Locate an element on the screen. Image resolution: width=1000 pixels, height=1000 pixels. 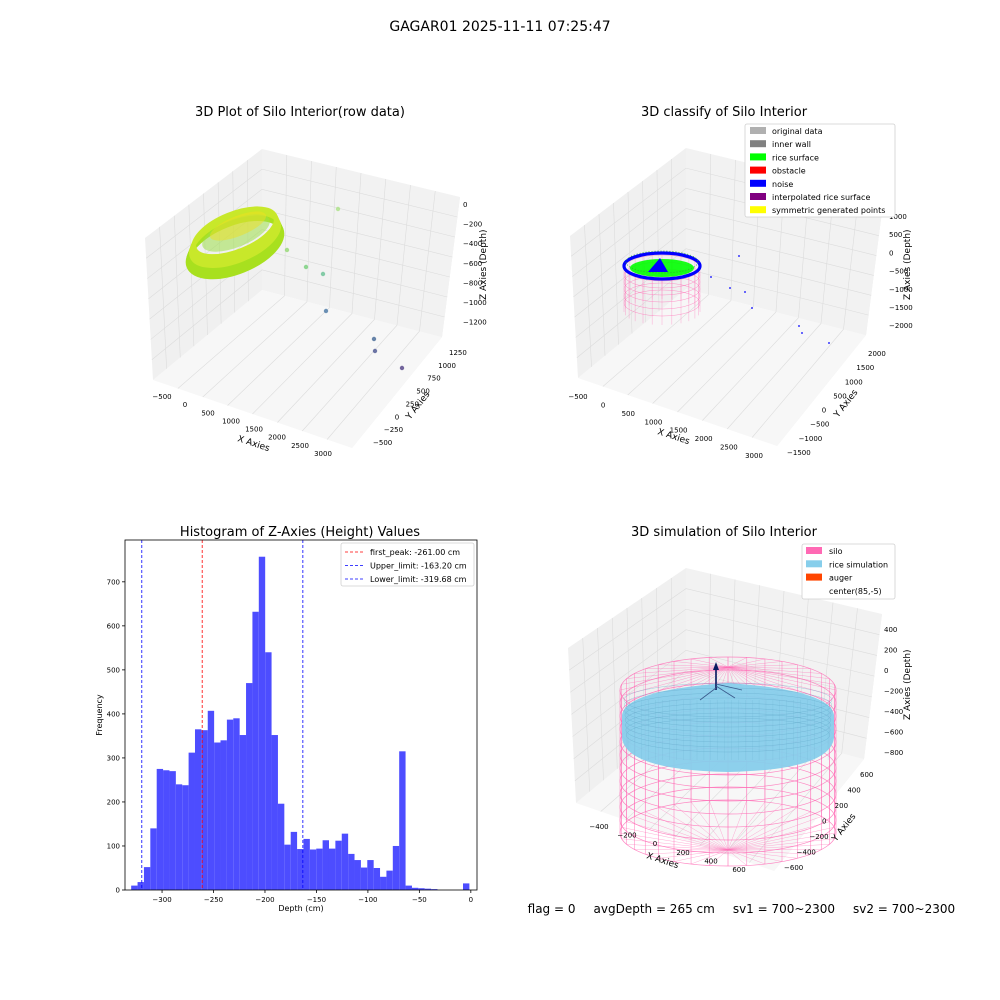
z-tick-label: −400 is located at coordinates (472, 244).